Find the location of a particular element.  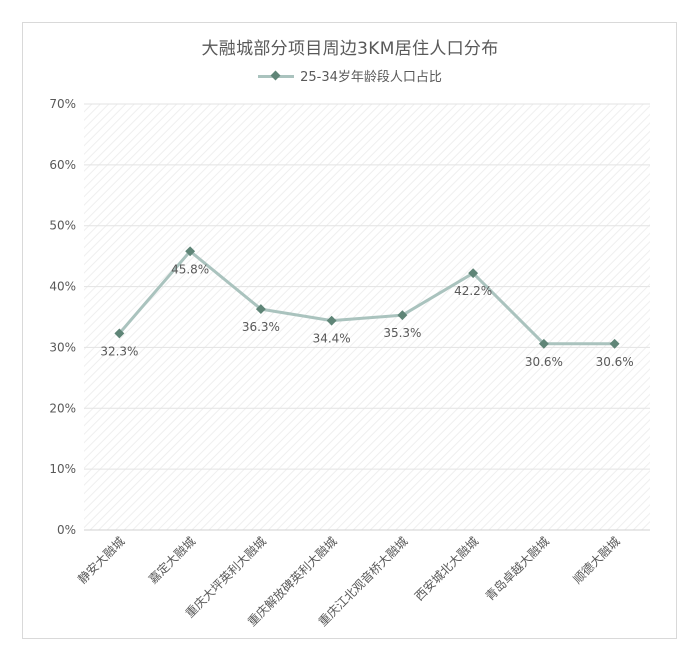

data-label: 45.8% is located at coordinates (190, 269).